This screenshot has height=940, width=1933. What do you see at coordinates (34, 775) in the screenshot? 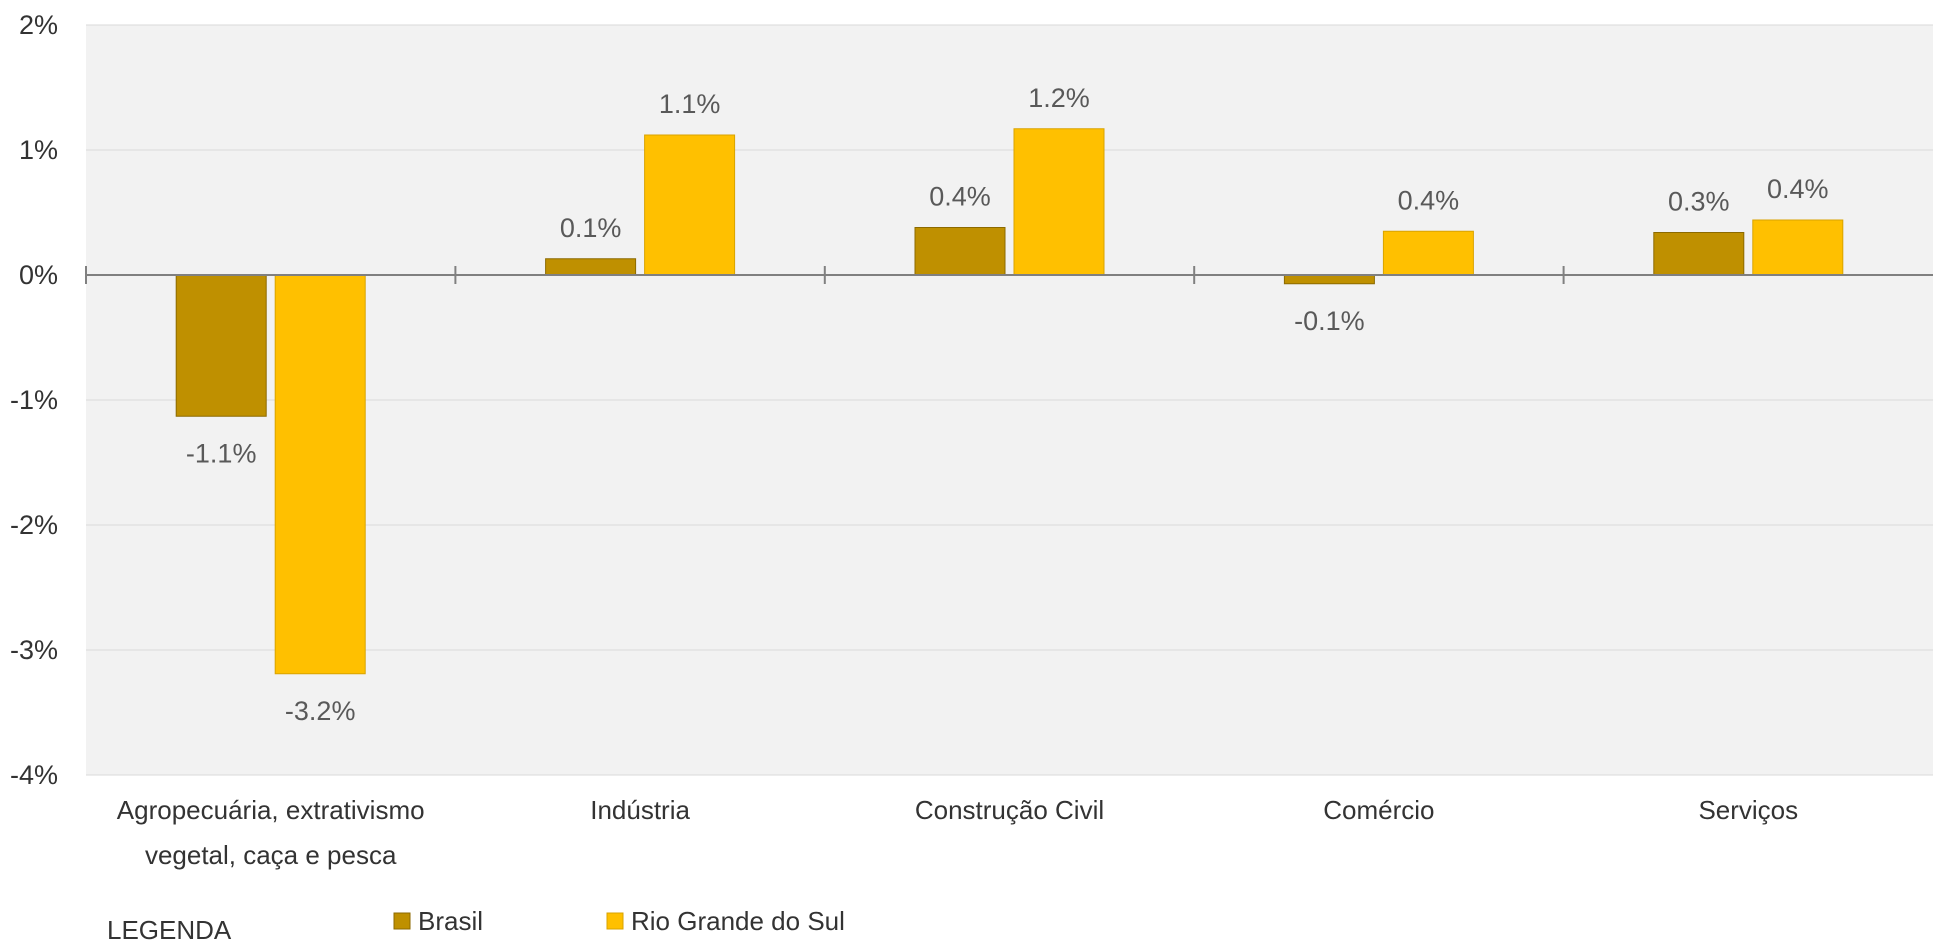
I see `y-tick-label: -4%` at bounding box center [34, 775].